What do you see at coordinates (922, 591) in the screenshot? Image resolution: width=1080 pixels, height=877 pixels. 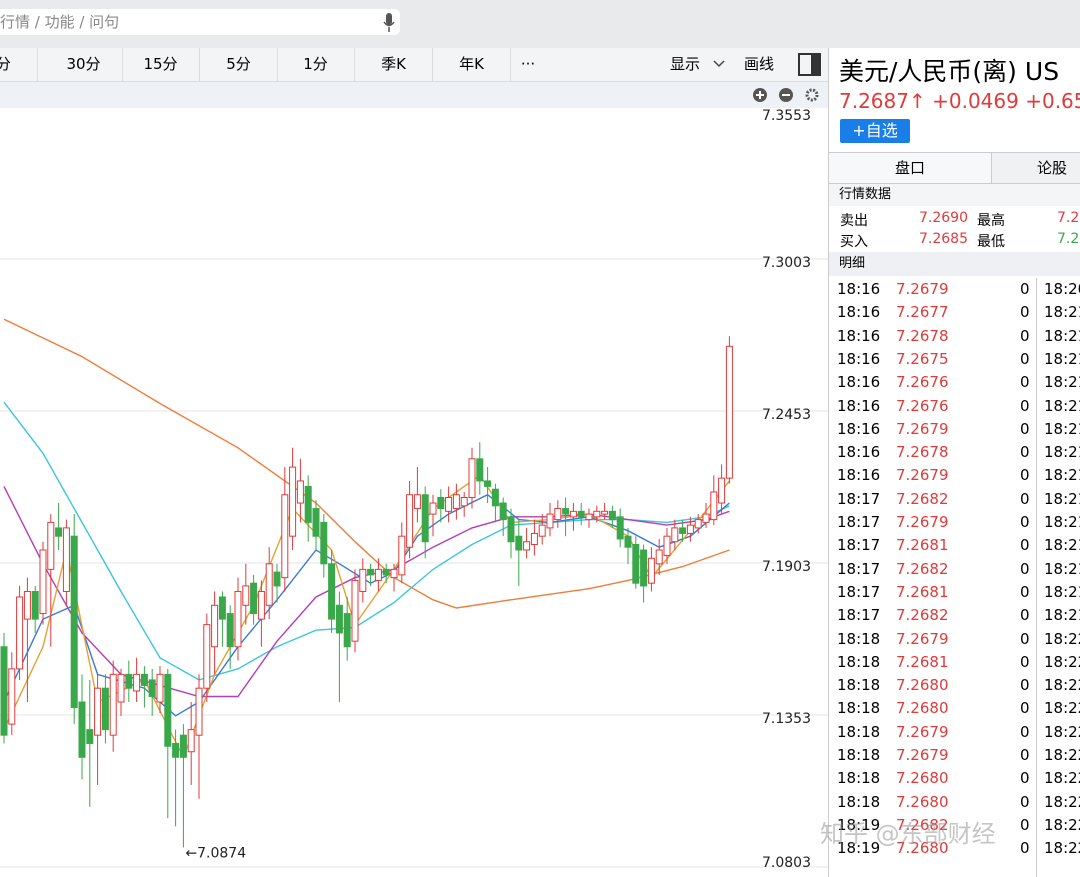 I see `trade-price: 7.2681` at bounding box center [922, 591].